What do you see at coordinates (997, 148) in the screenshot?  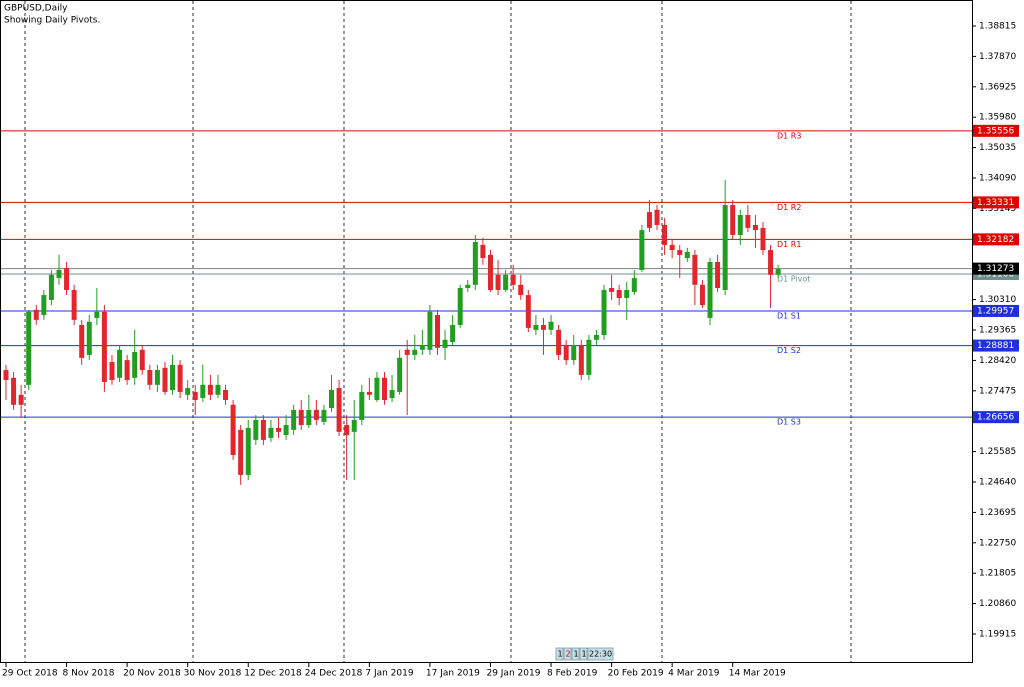 I see `y-tick-label: 1.35035` at bounding box center [997, 148].